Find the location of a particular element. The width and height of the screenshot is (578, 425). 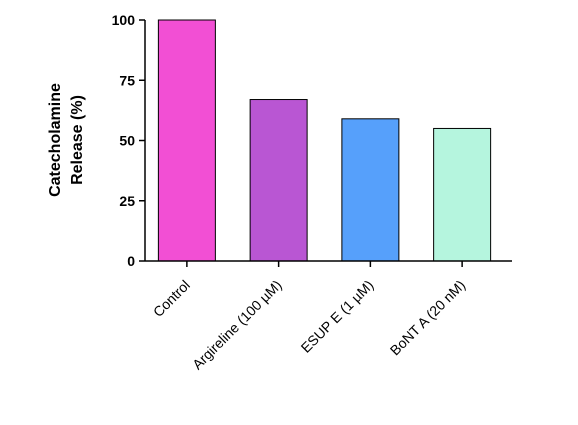

y-axis-title-line-1: Catecholamine is located at coordinates (55, 140).